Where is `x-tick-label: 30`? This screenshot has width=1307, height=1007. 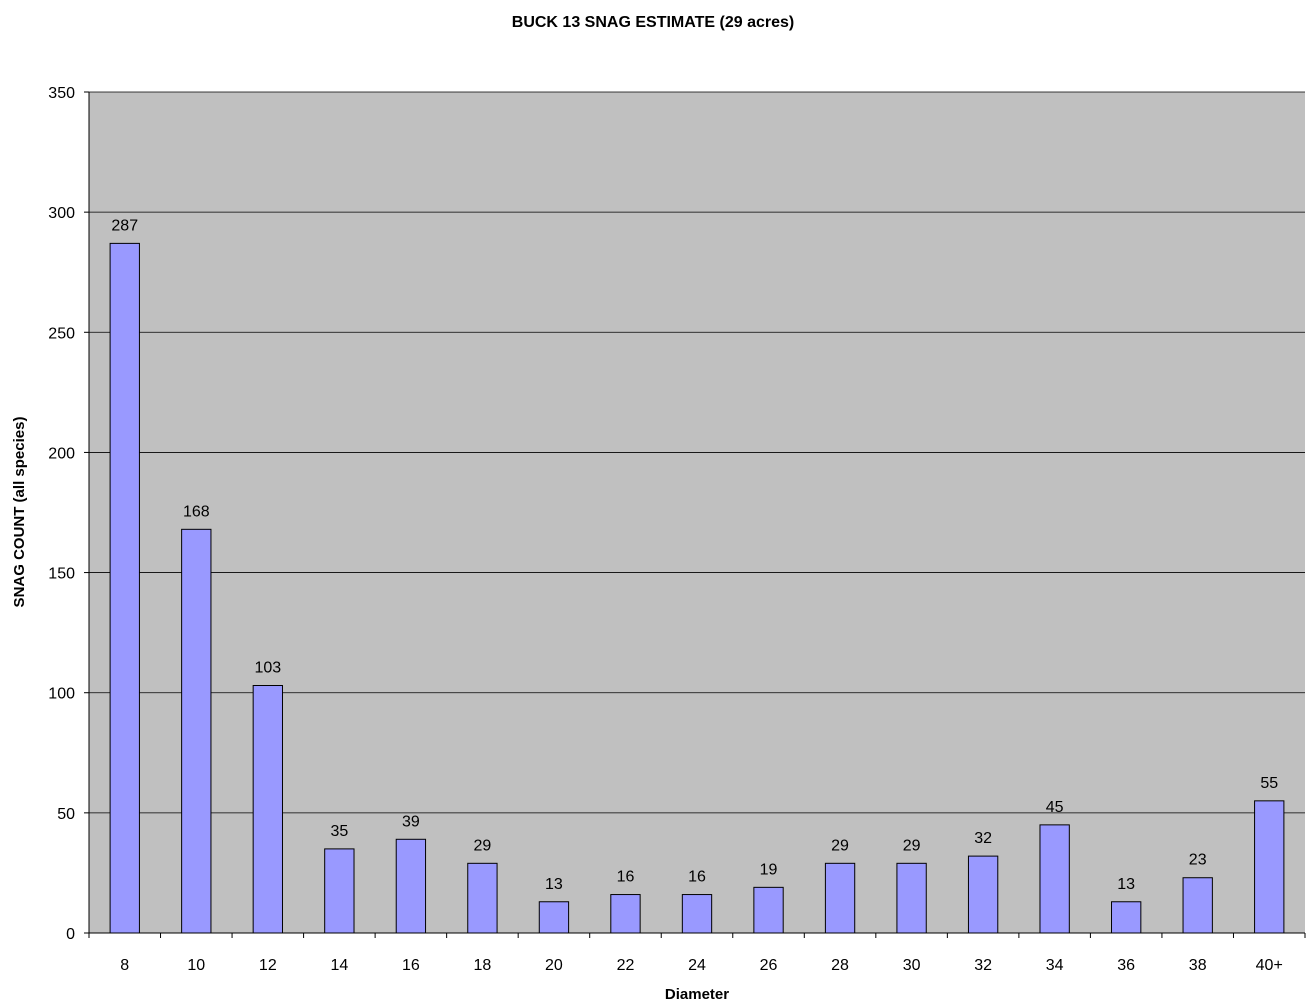 x-tick-label: 30 is located at coordinates (912, 965).